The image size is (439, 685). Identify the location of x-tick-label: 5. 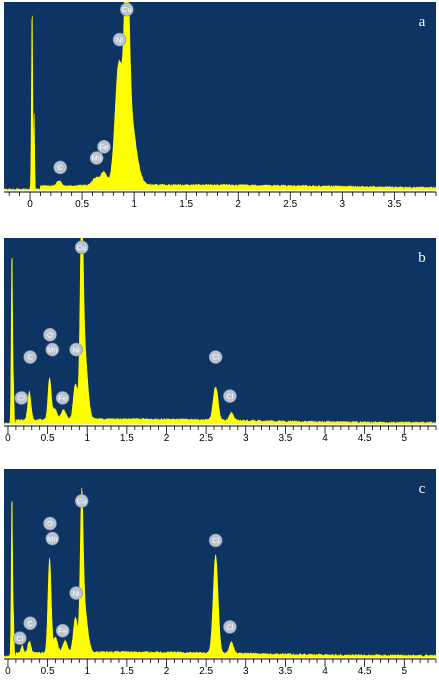
(405, 438).